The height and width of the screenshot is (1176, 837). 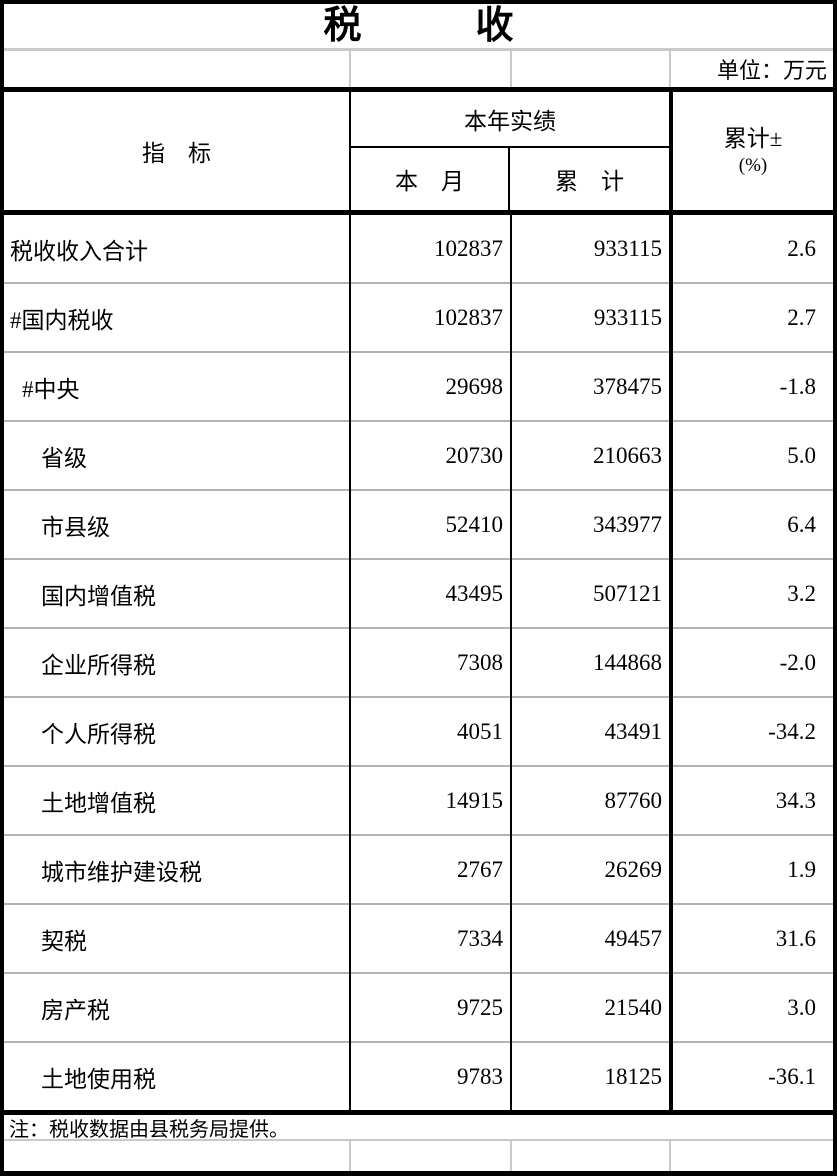 I want to click on bottom-empty-cell-indicator, so click(x=176, y=1156).